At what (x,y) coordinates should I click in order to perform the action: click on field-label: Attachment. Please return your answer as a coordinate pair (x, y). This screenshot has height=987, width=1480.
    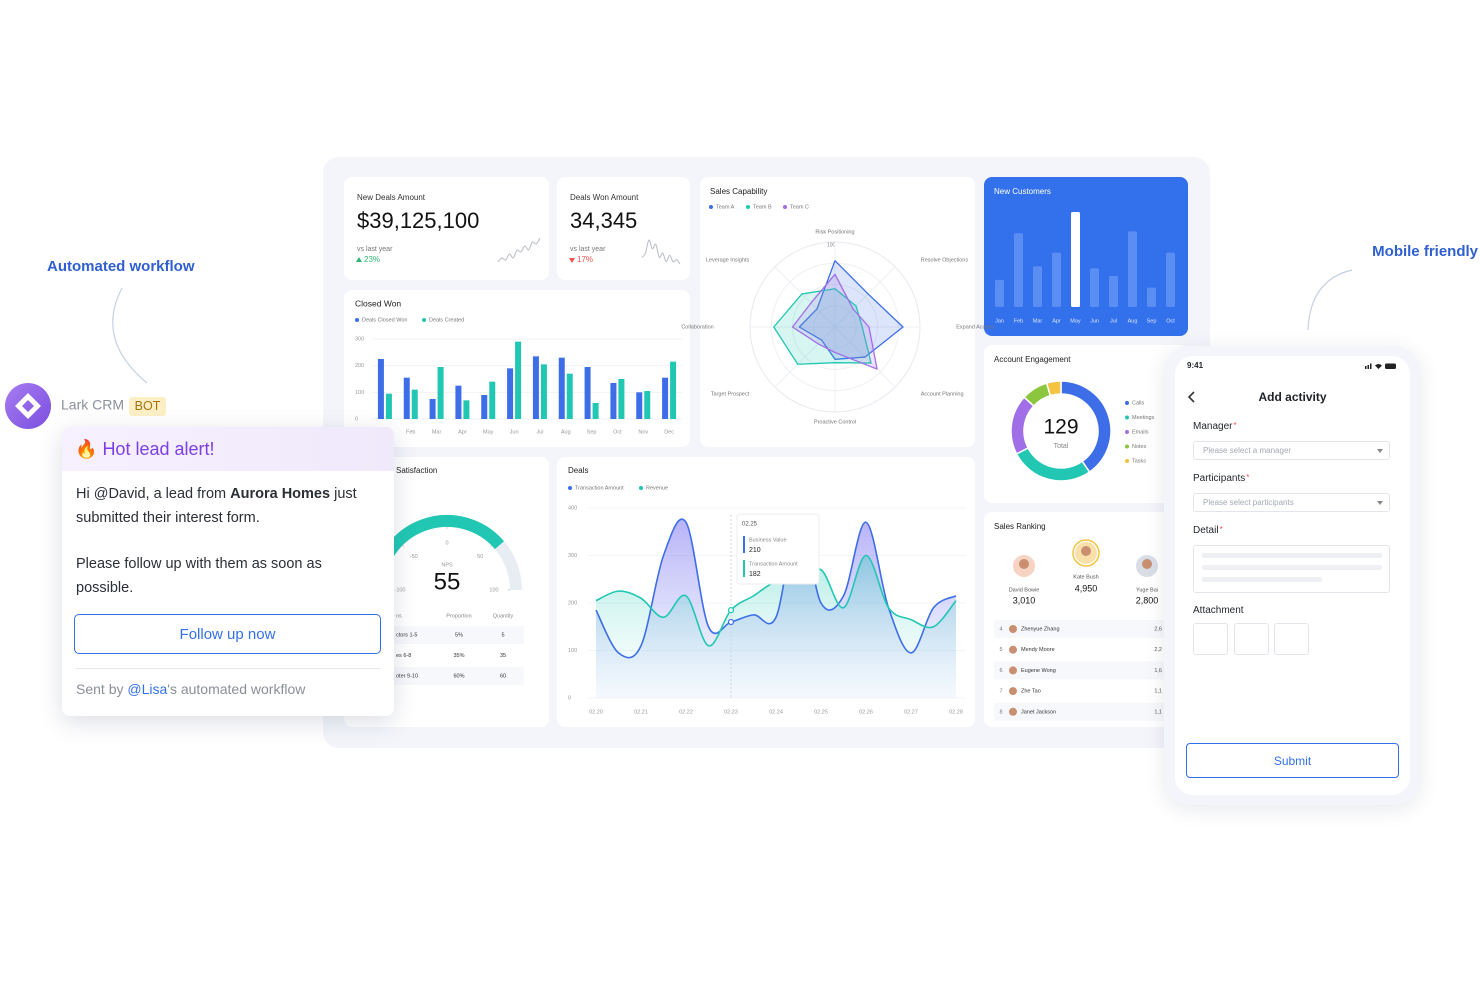
    Looking at the image, I should click on (1218, 610).